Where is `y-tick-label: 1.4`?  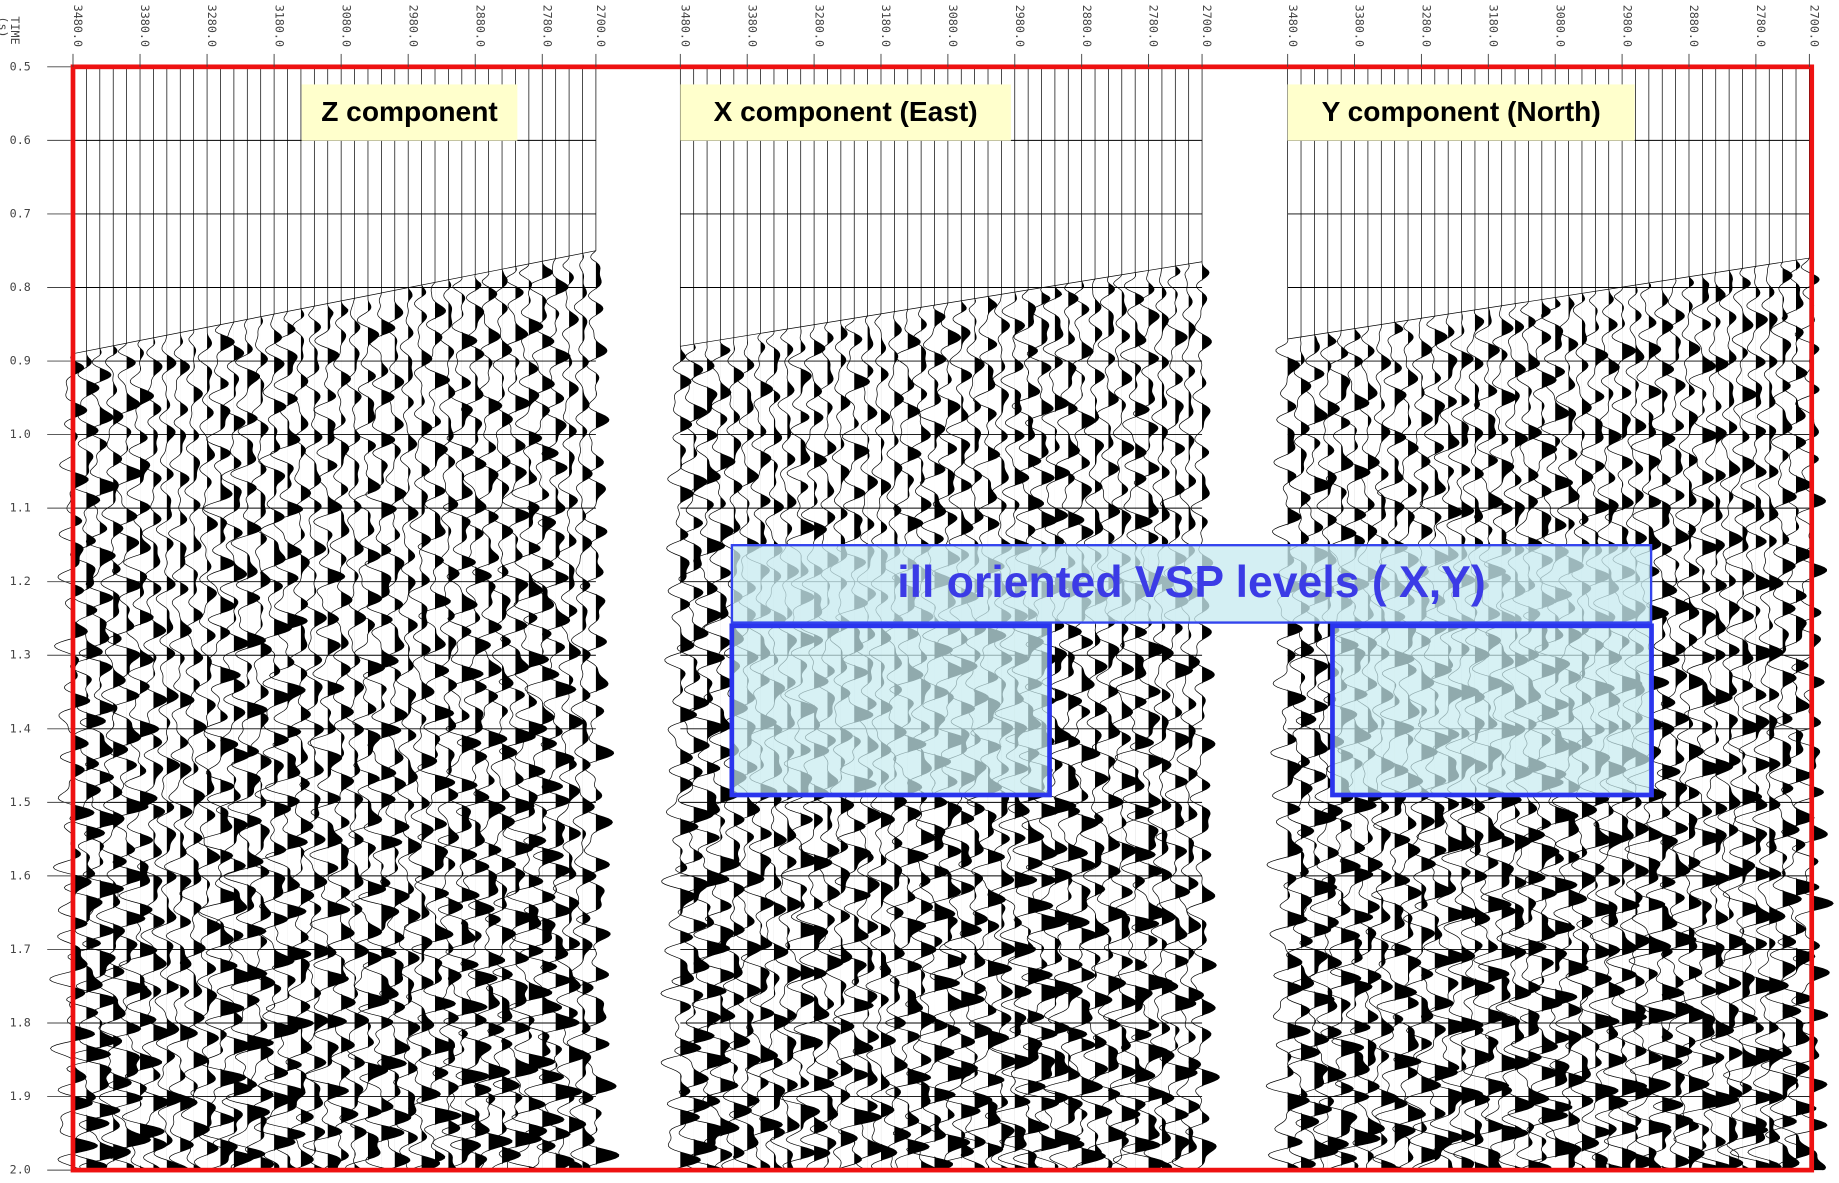
y-tick-label: 1.4 is located at coordinates (20, 728).